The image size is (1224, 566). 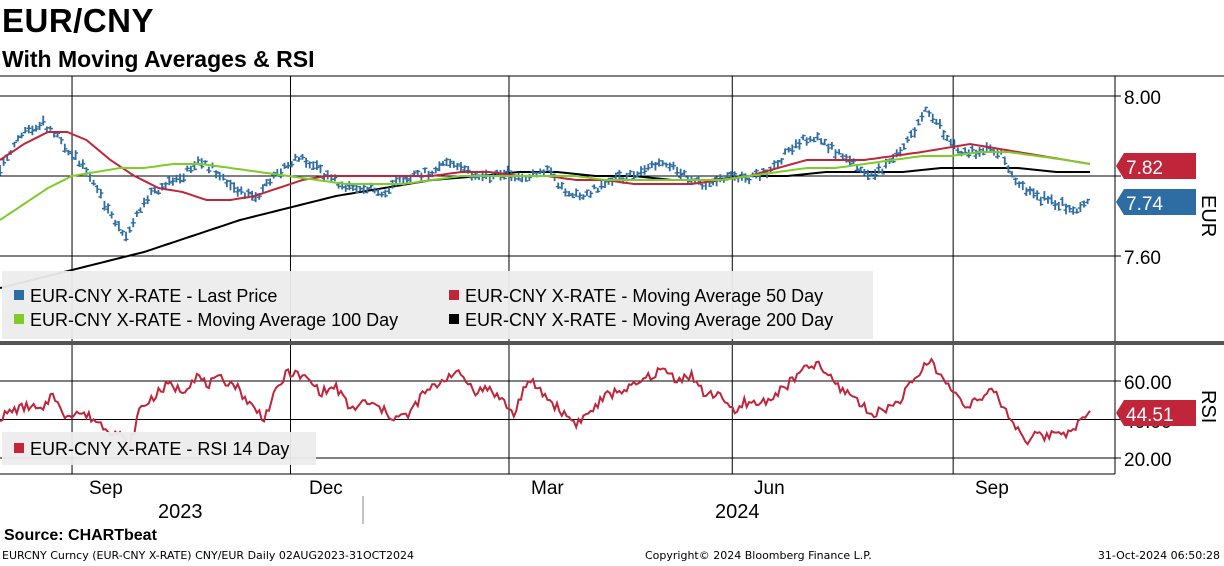 I want to click on rsi-legend: EUR-CNY X-RATE - RSI 14 Day, so click(x=159, y=448).